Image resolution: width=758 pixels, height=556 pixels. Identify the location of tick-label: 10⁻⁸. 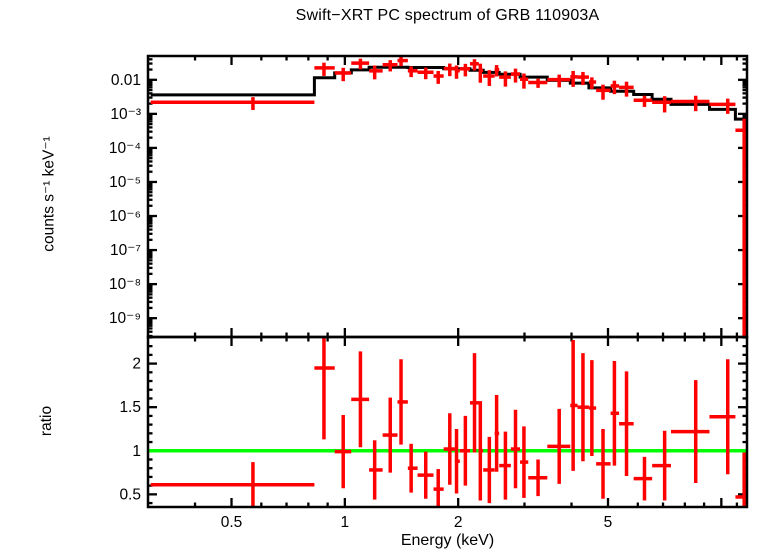
(125, 284).